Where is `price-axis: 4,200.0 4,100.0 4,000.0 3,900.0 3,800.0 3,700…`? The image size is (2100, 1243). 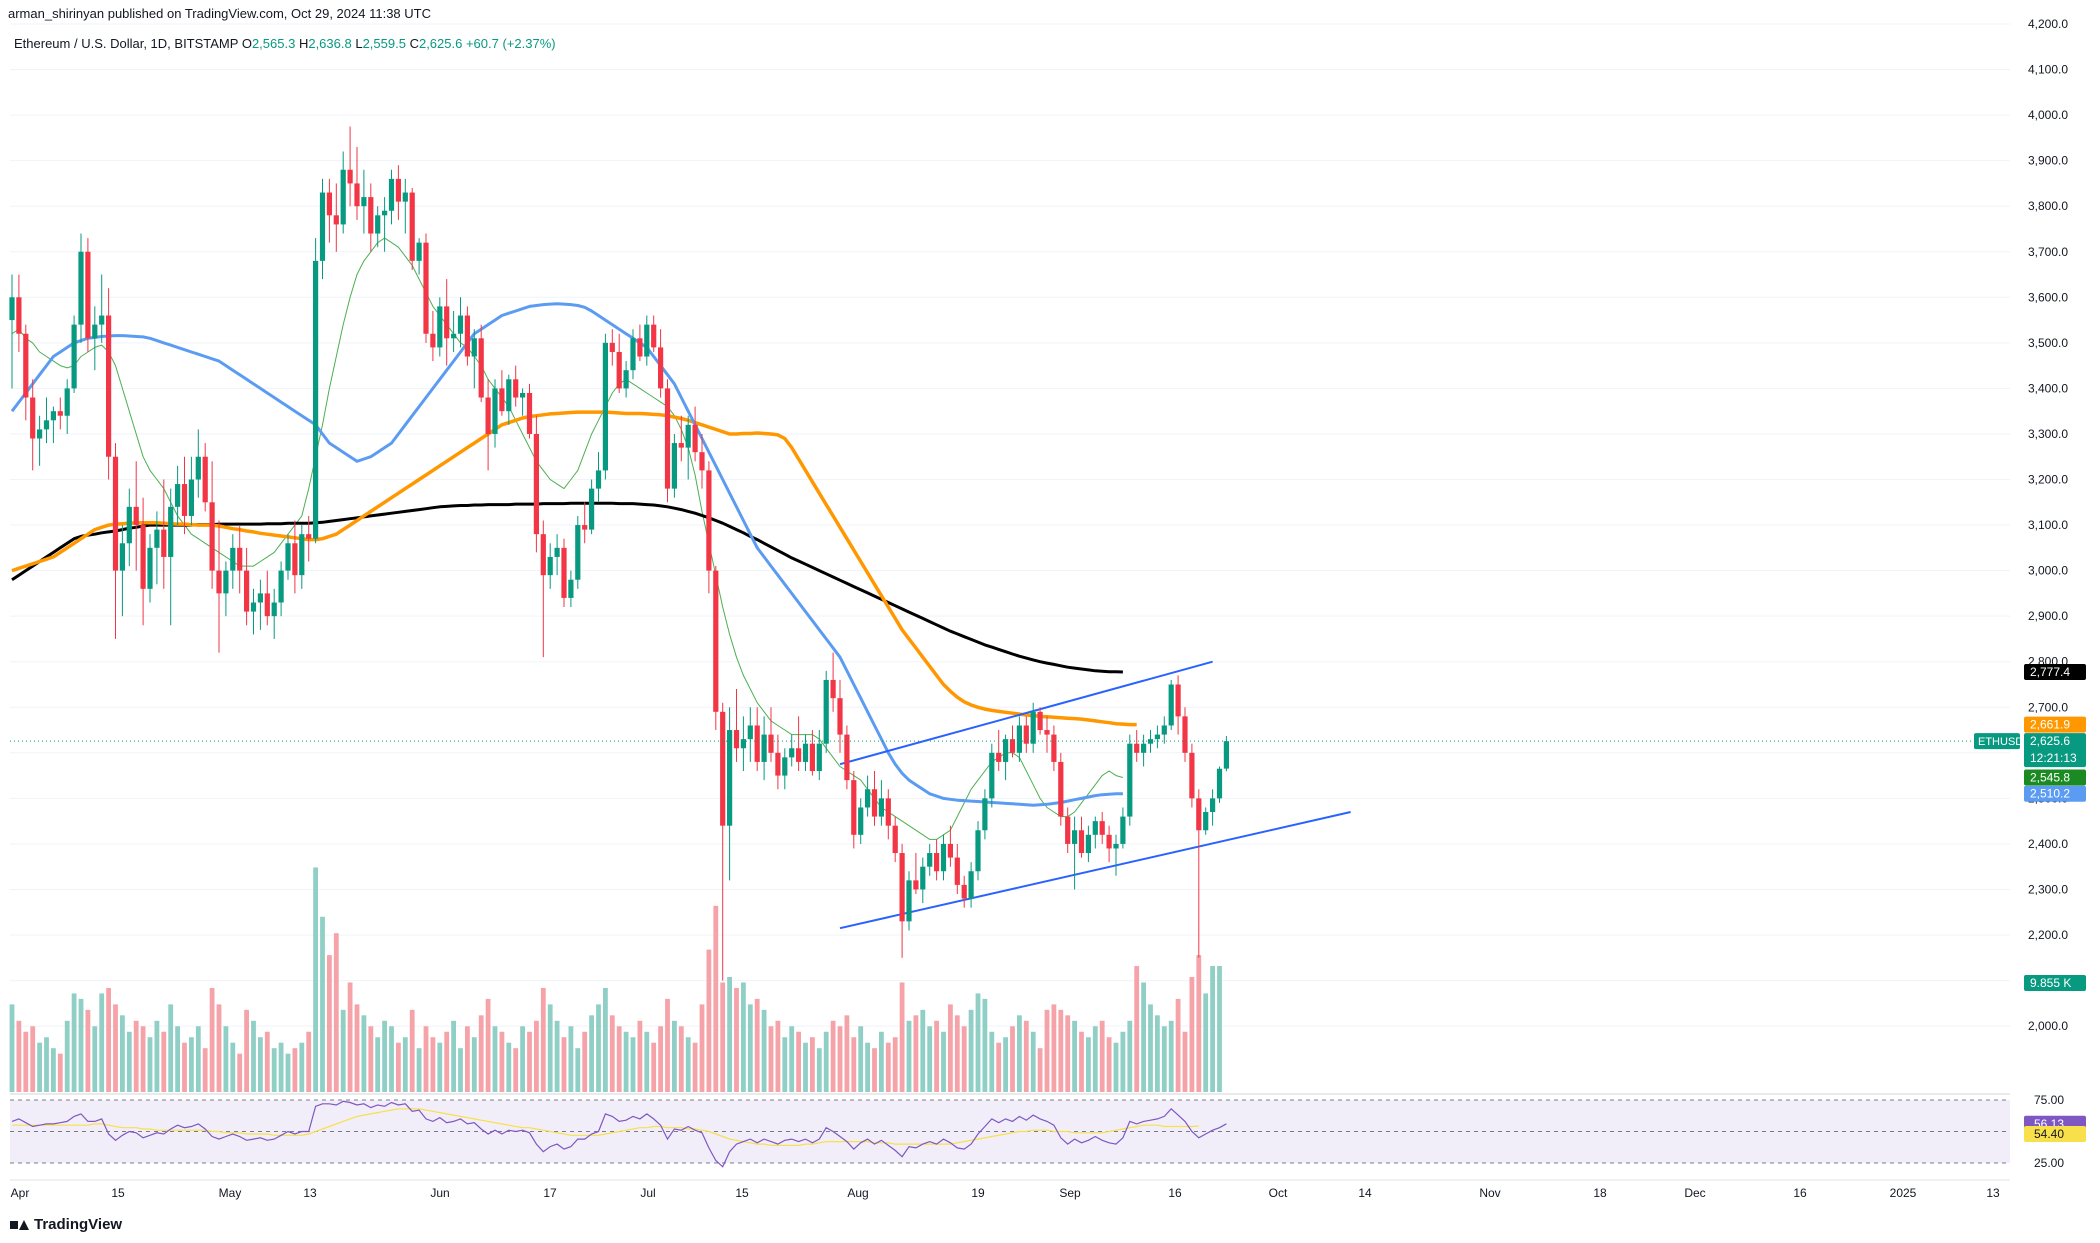
price-axis: 4,200.0 4,100.0 4,000.0 3,900.0 3,800.0 3,700… is located at coordinates (2048, 525).